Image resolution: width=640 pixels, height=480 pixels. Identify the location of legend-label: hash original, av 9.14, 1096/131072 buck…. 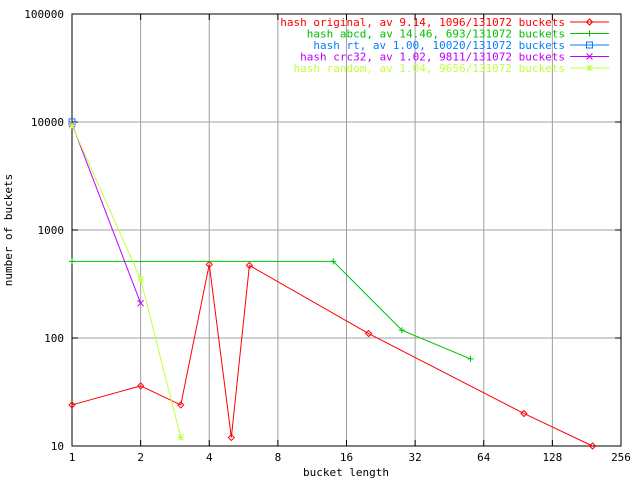
(422, 22).